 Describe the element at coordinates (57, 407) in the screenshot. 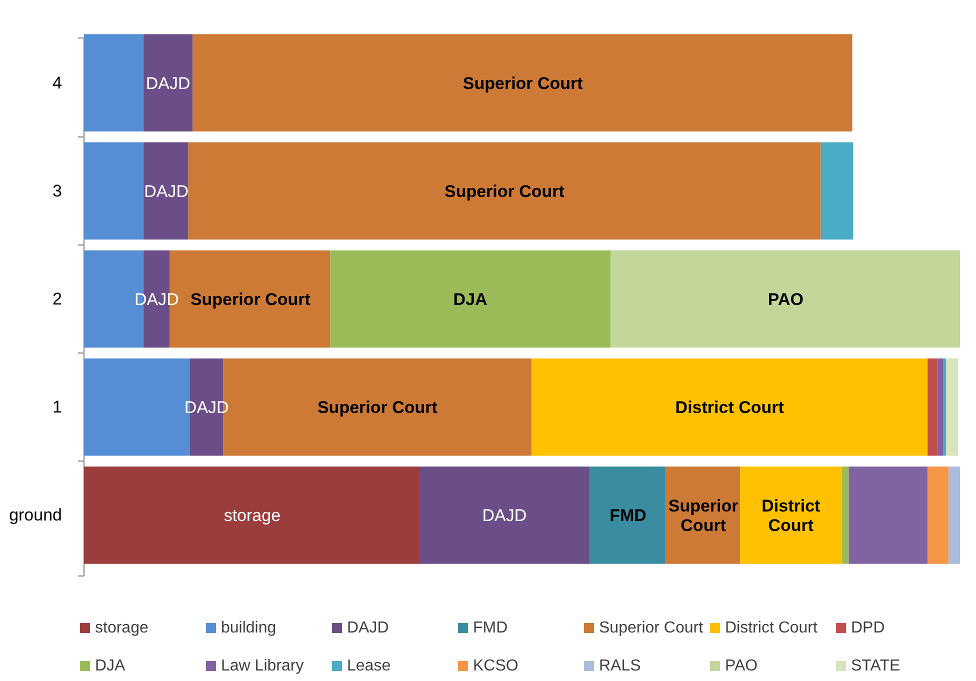

I see `y-tick-label: 1` at that location.